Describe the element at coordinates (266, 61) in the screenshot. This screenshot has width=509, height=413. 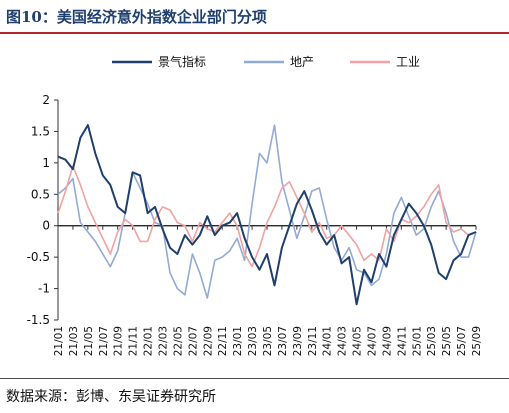
I see `chart-legend: 景气指标 地产 工业` at that location.